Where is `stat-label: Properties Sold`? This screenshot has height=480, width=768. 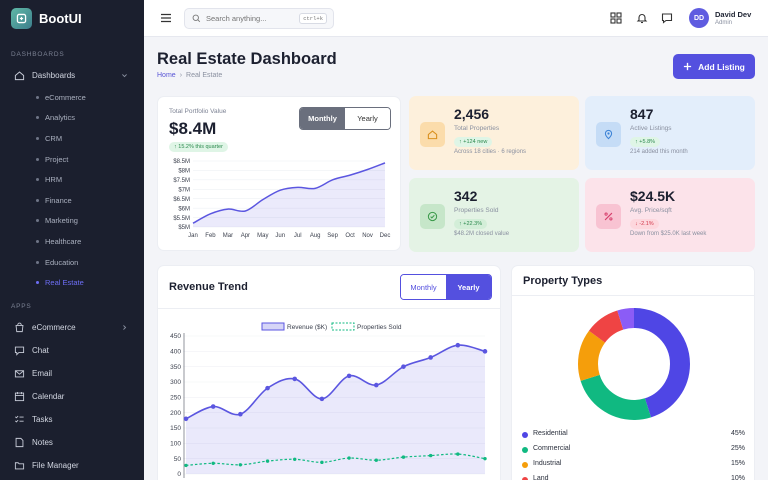
stat-label: Properties Sold is located at coordinates (476, 210).